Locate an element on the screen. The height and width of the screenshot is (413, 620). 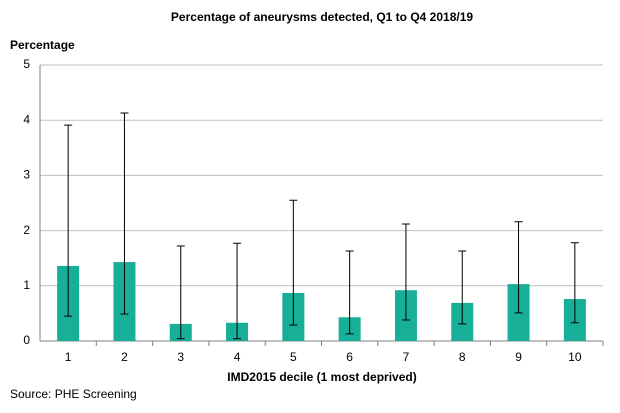
y-tick-label: 1 is located at coordinates (26, 285).